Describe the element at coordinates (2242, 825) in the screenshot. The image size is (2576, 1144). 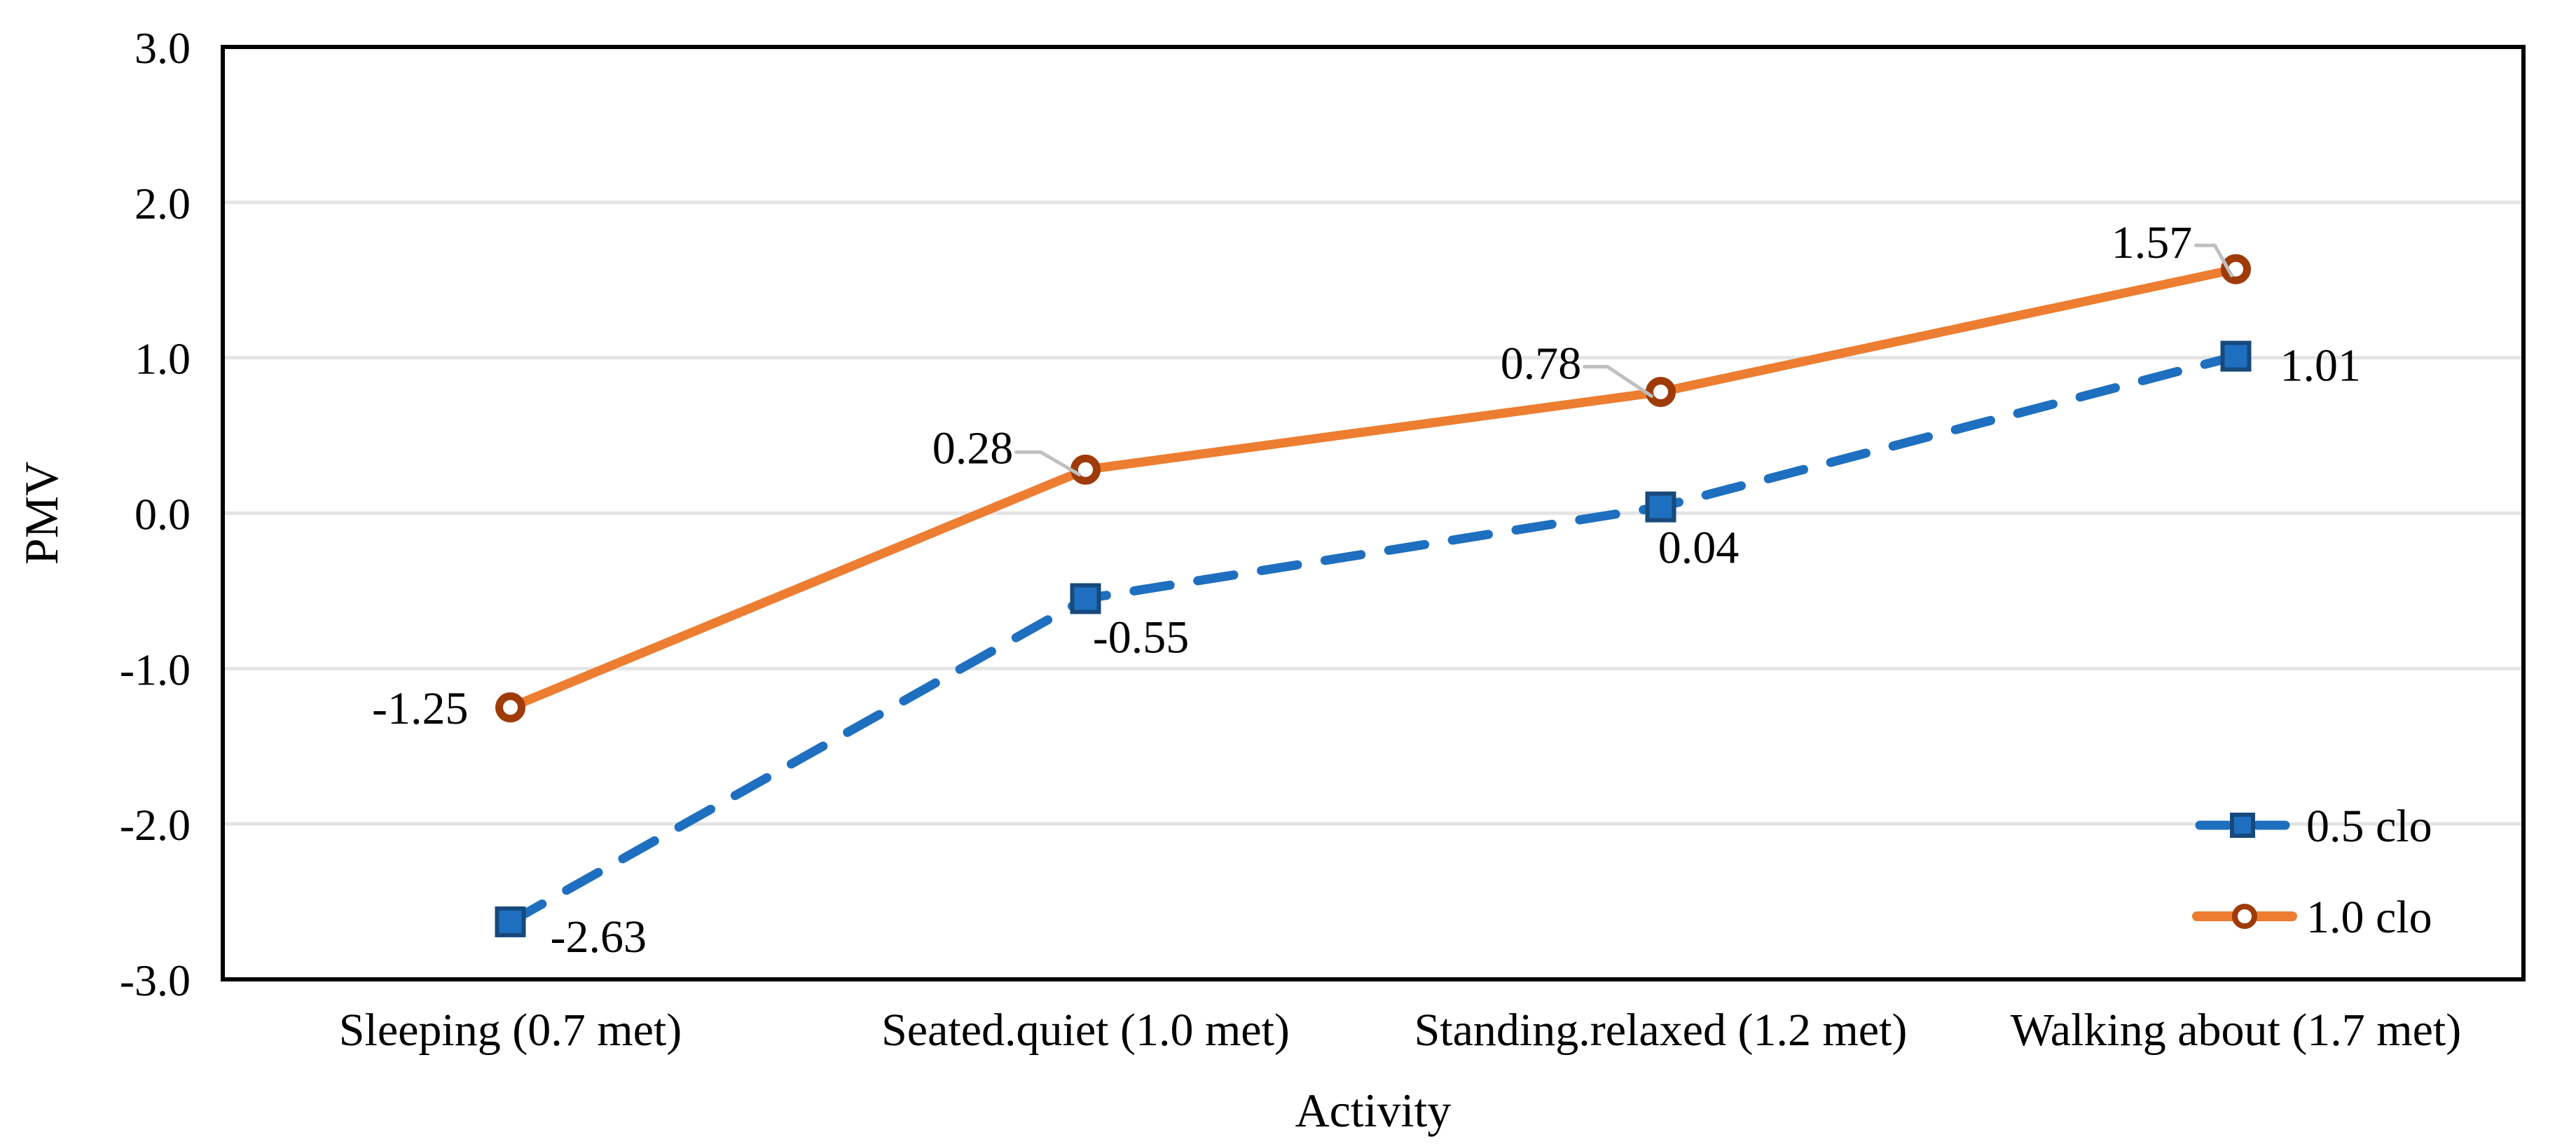
I see `legend-marker-square` at that location.